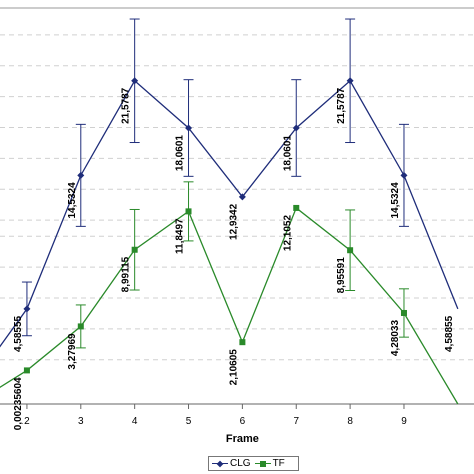 The height and width of the screenshot is (474, 474). I want to click on data-label: 3,27969, so click(72, 351).